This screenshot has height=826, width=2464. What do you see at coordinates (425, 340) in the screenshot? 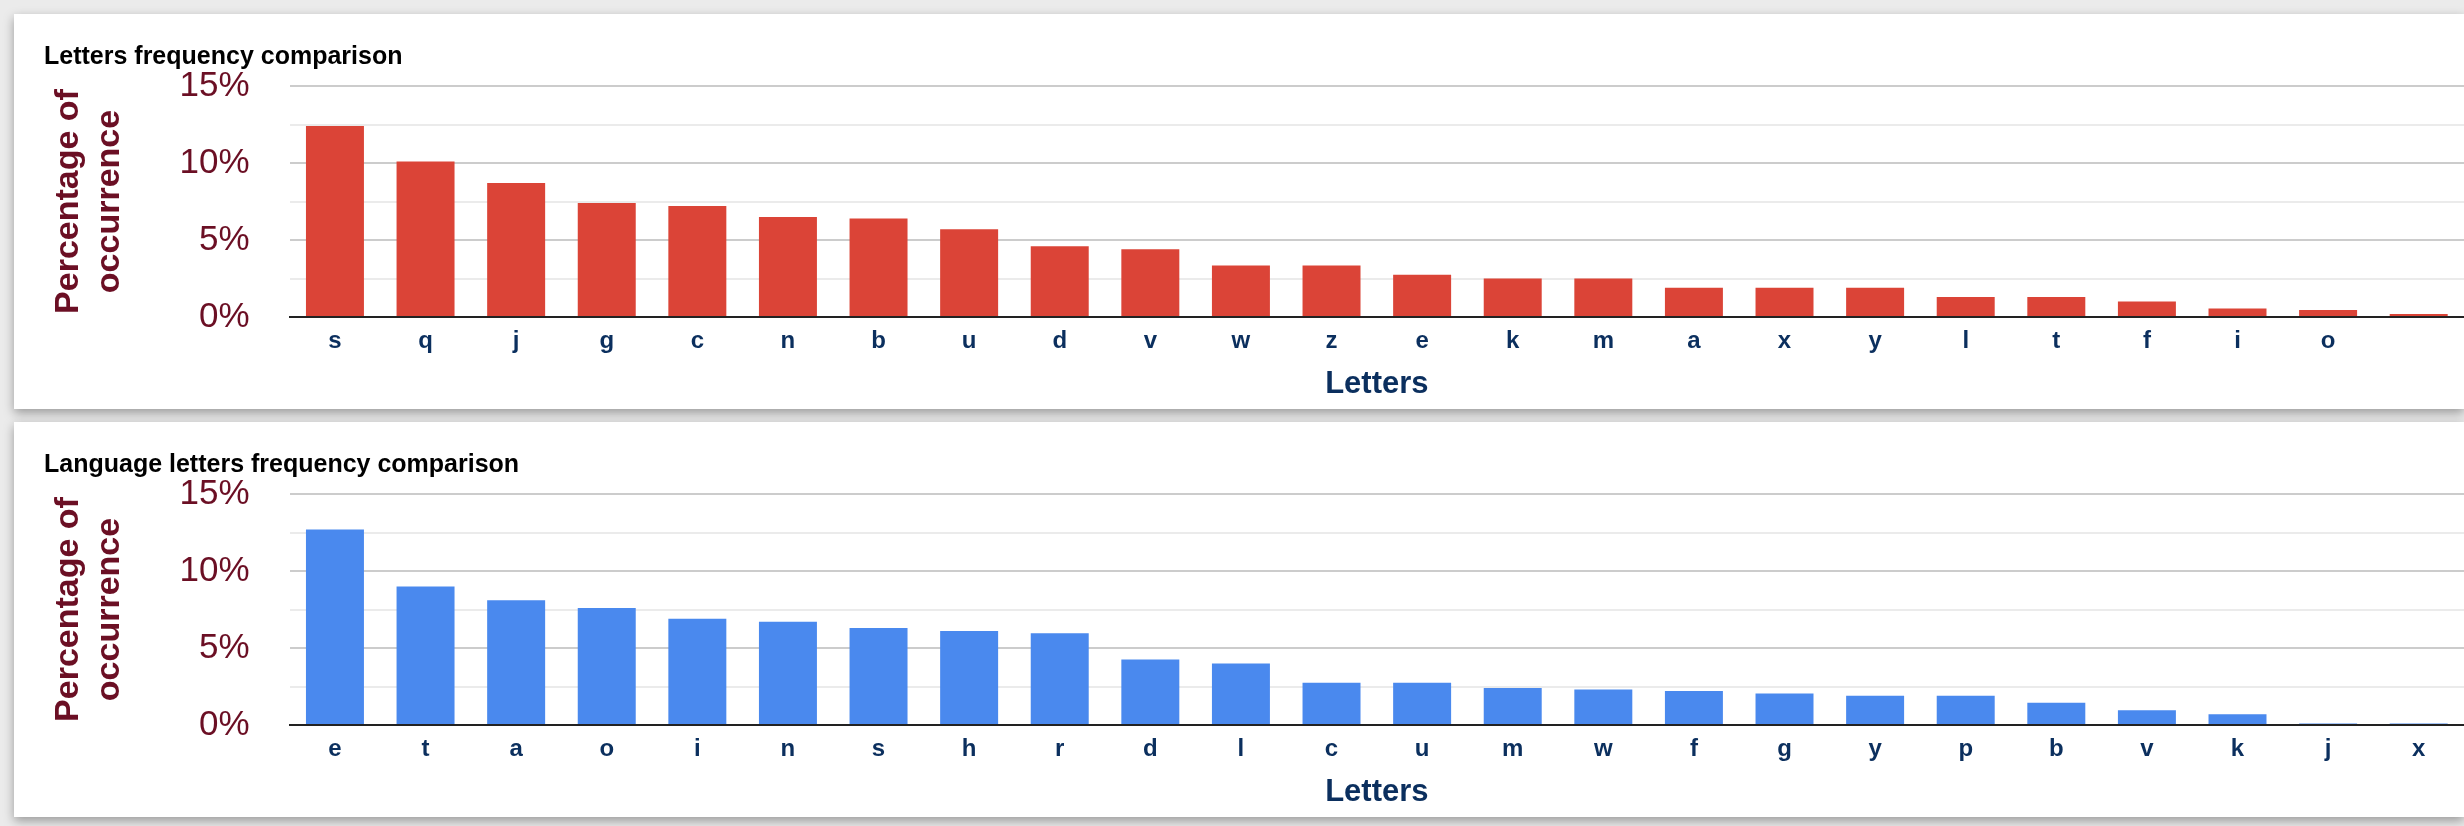
I see `x-tick-label: q` at bounding box center [425, 340].